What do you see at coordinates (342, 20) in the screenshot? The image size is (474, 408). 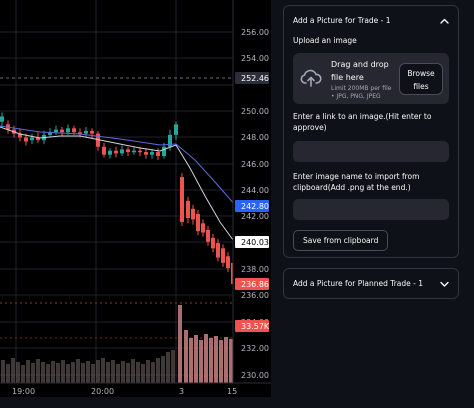 I see `expander-title: Add a Picture for Trade - 1` at bounding box center [342, 20].